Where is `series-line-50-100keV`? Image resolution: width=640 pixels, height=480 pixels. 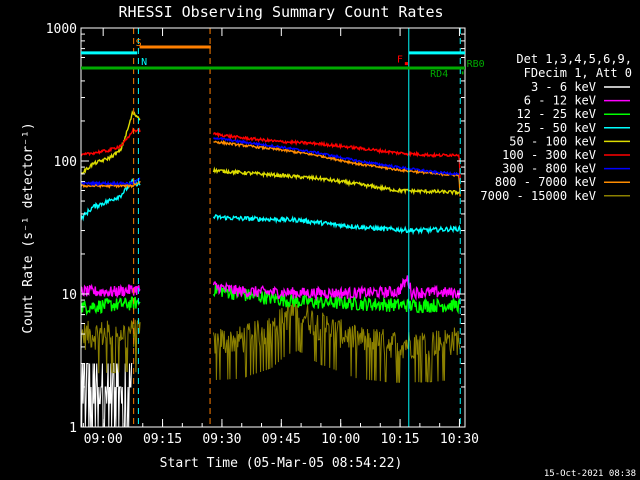
series-line-50-100keV is located at coordinates (271, 152).